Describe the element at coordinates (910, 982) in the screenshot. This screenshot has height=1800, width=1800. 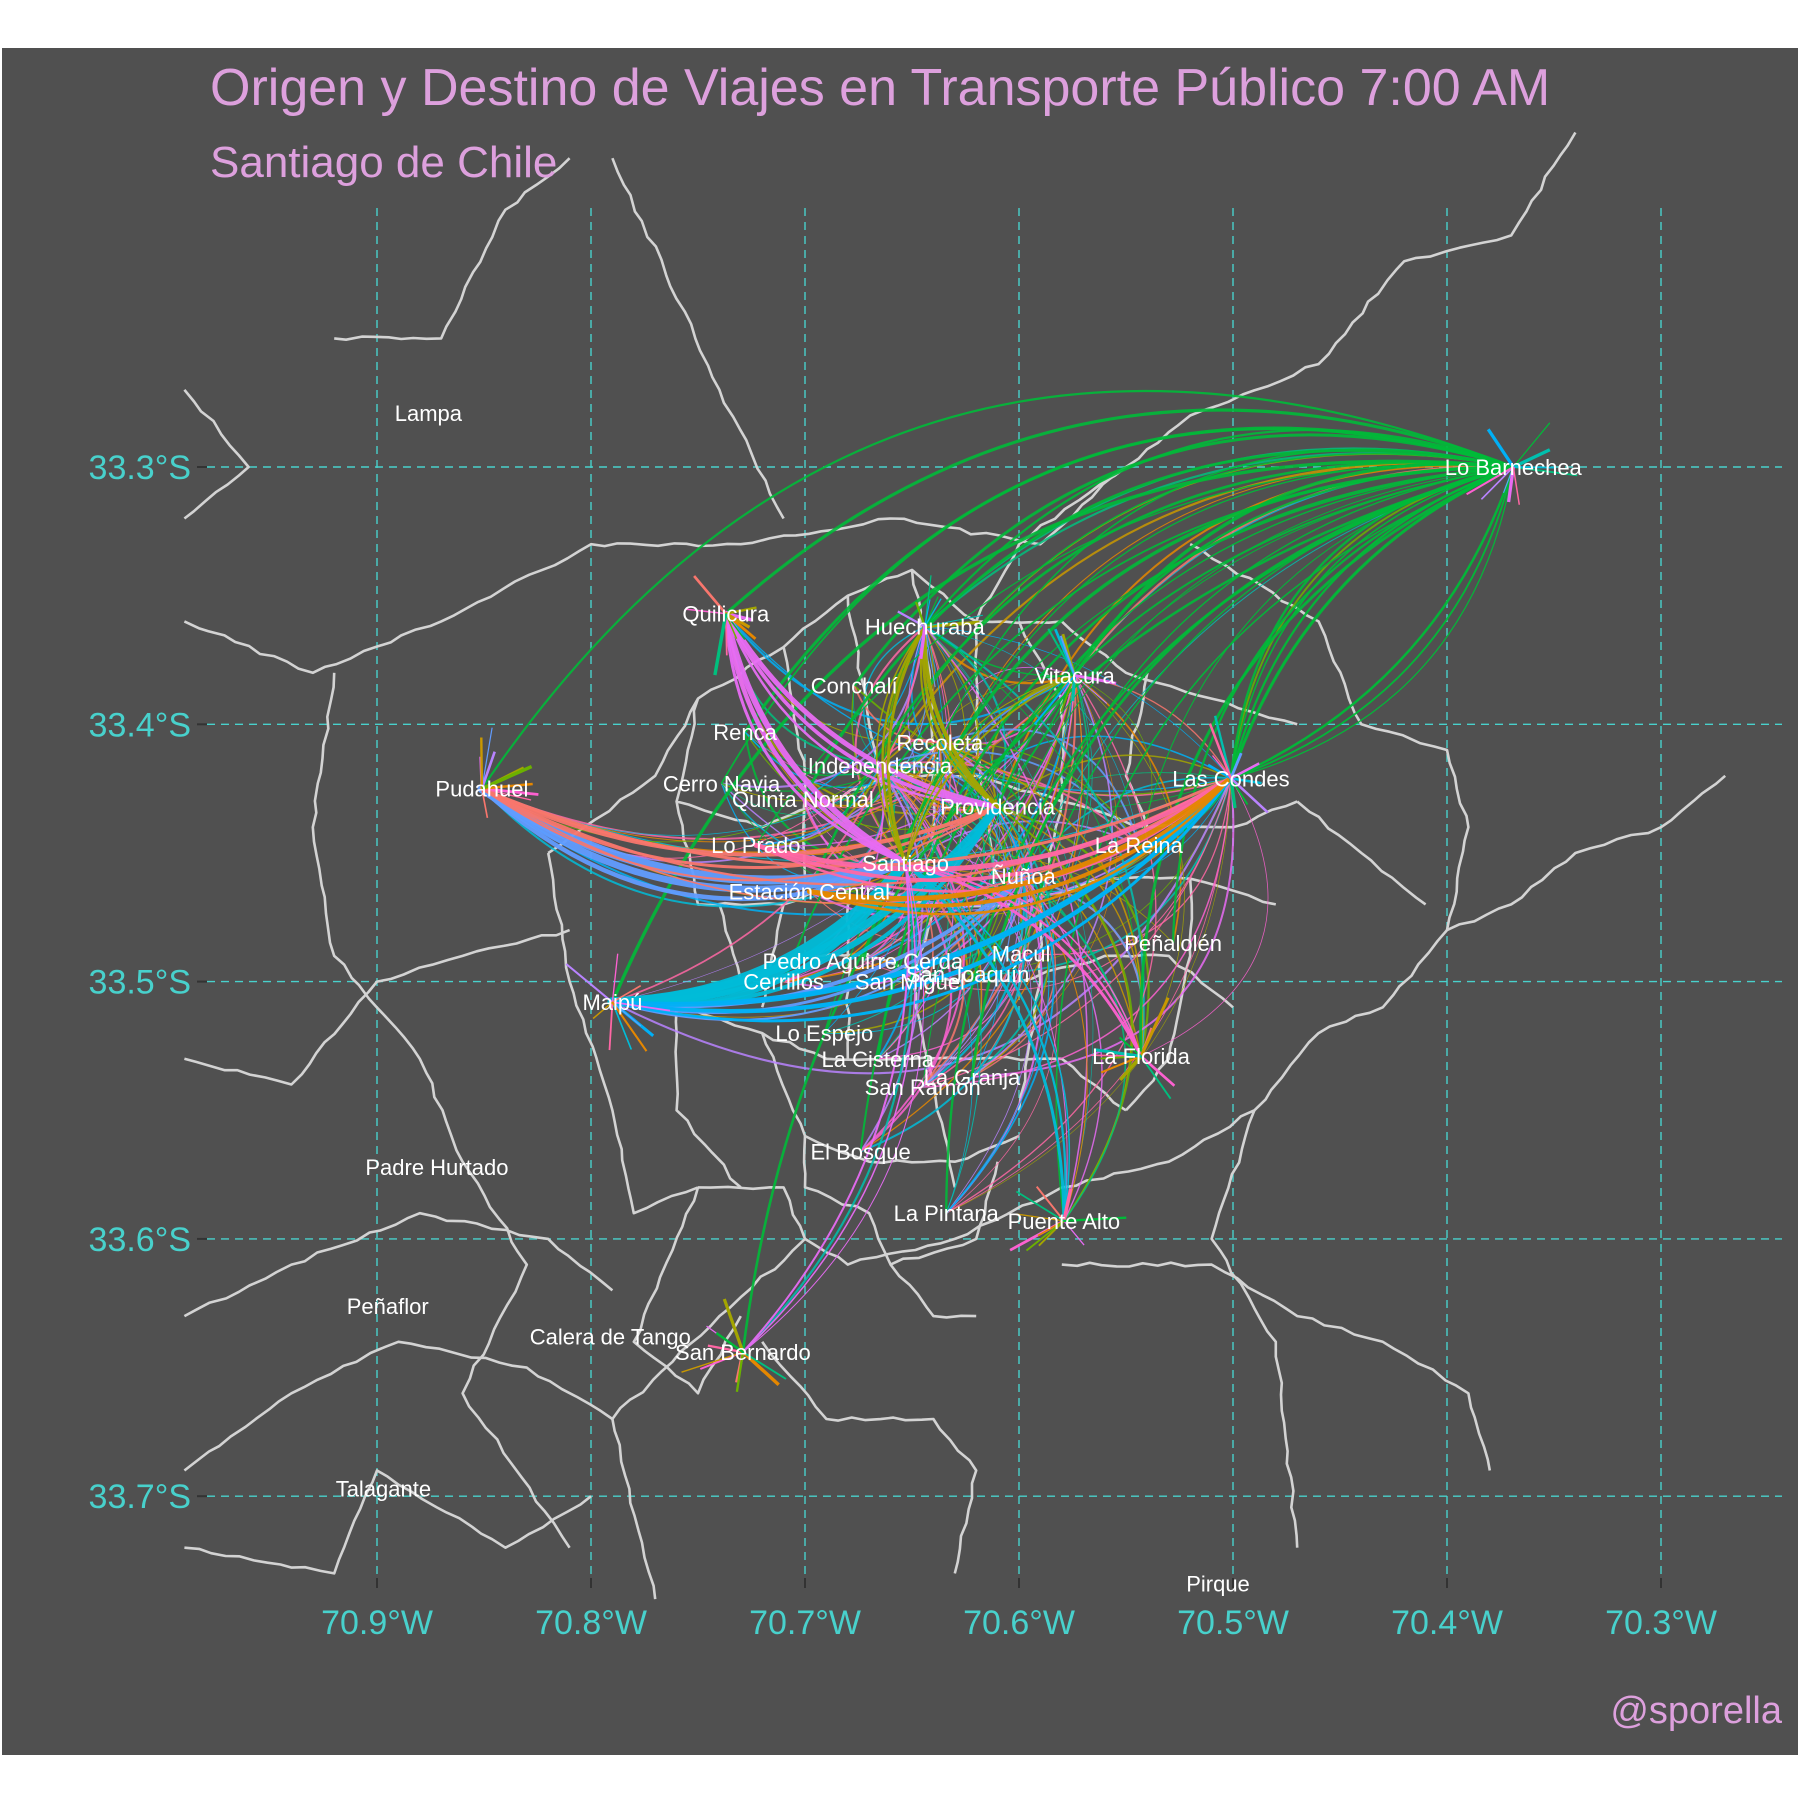
I see `comuna-label: San Miguel` at that location.